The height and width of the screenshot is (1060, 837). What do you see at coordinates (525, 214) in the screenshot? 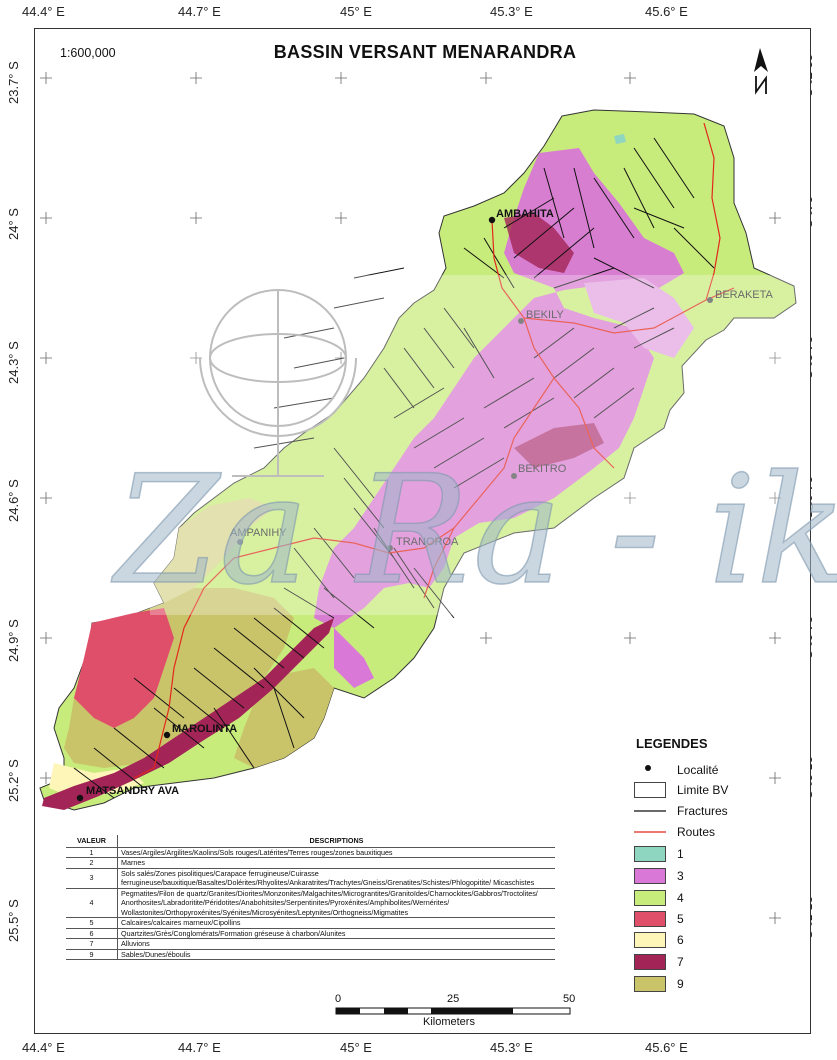
I see `locality-label-ambahita: AMBAHITA` at bounding box center [525, 214].